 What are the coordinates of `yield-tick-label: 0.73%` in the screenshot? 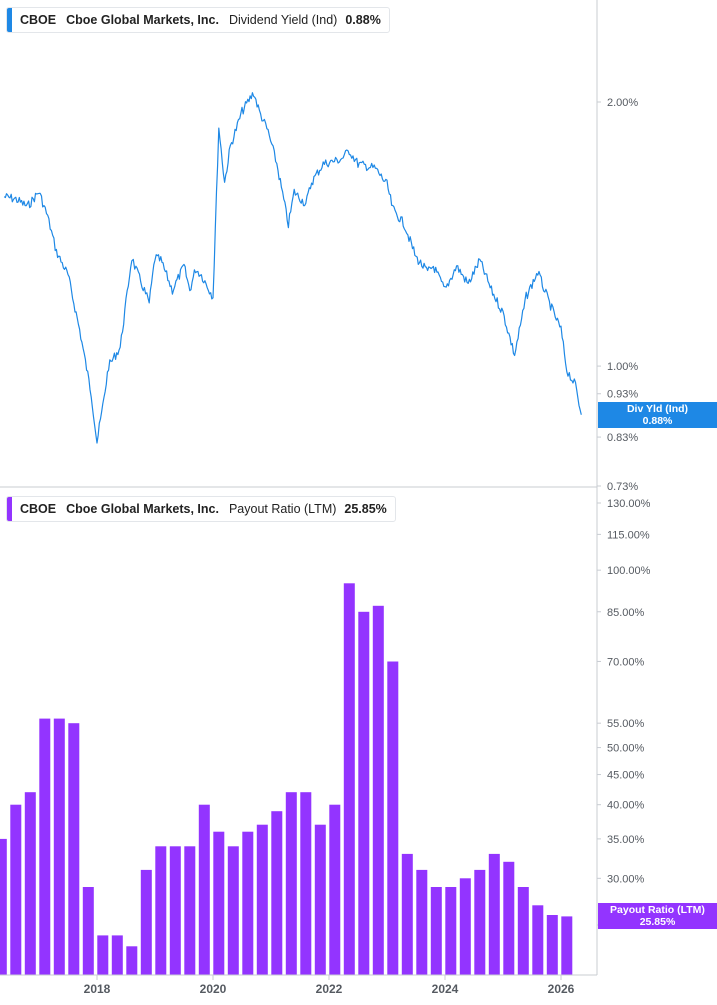 It's located at (622, 487).